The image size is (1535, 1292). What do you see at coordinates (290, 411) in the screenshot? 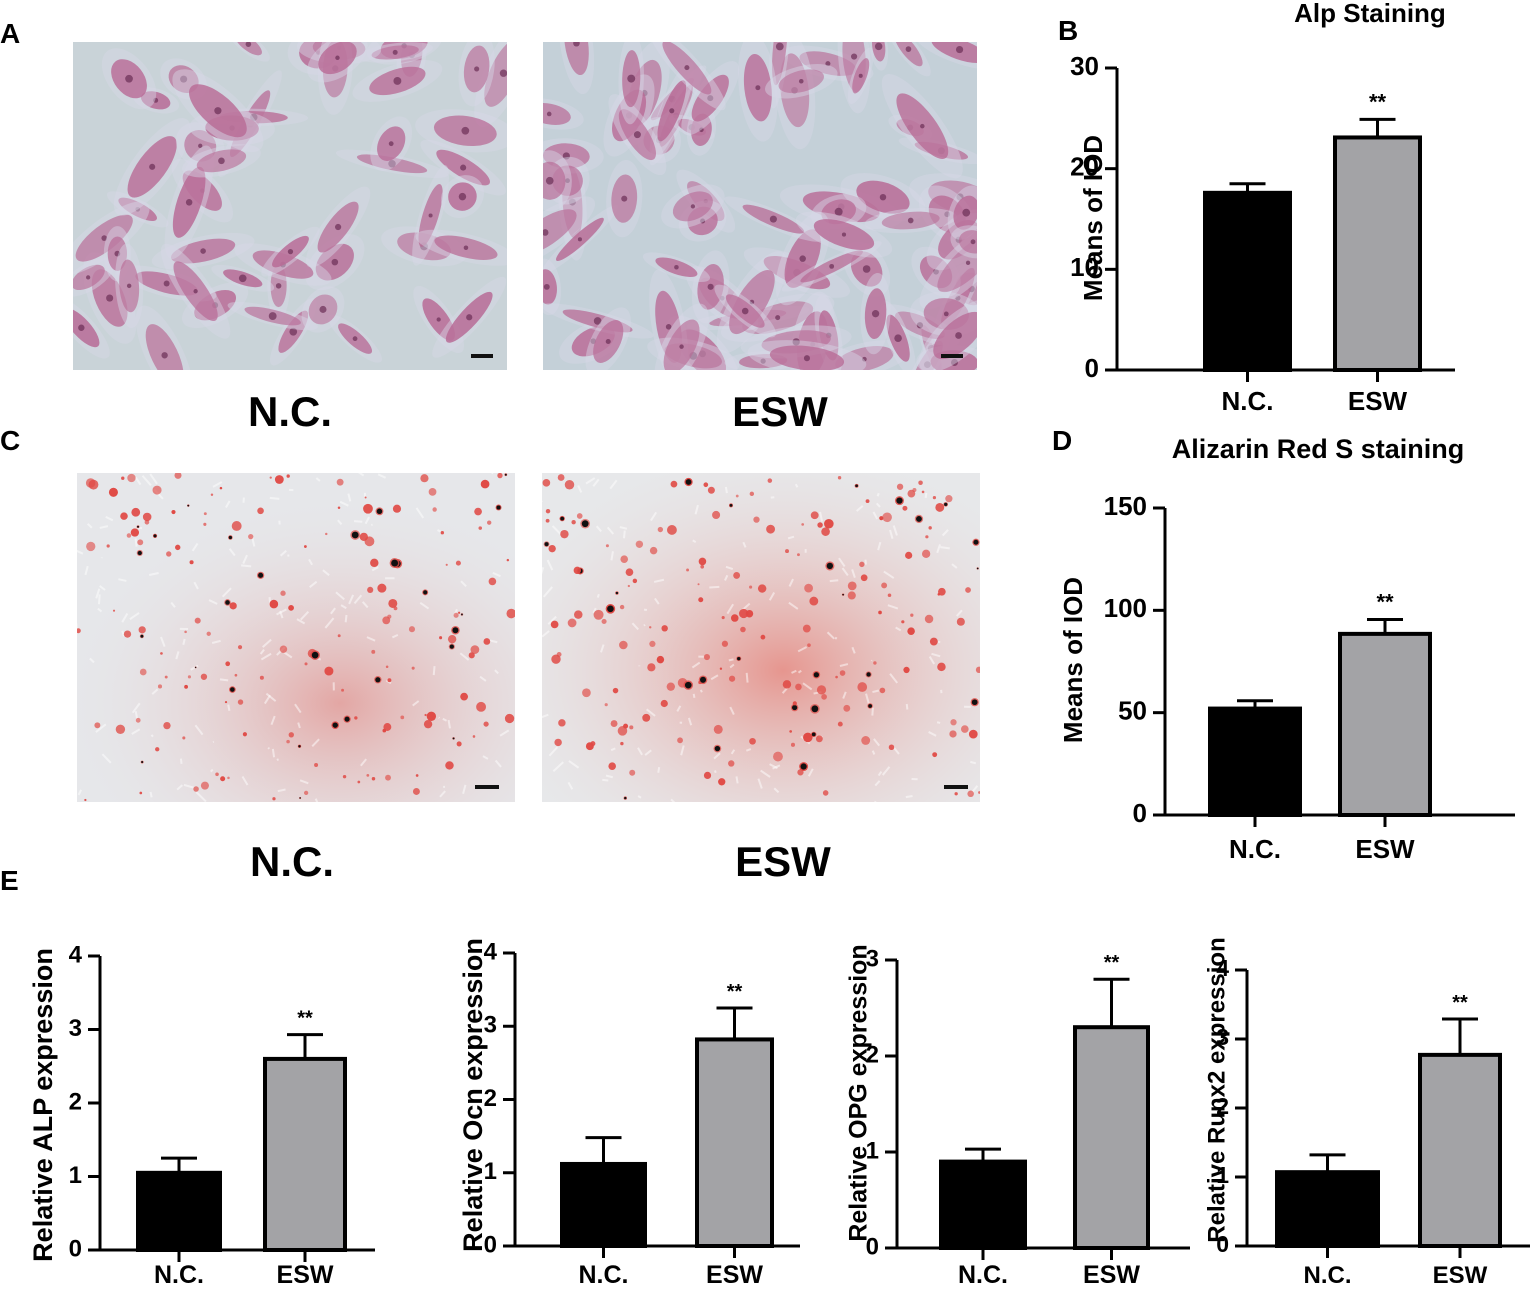
I see `micrograph-label-a-nc: N.C.` at bounding box center [290, 411].